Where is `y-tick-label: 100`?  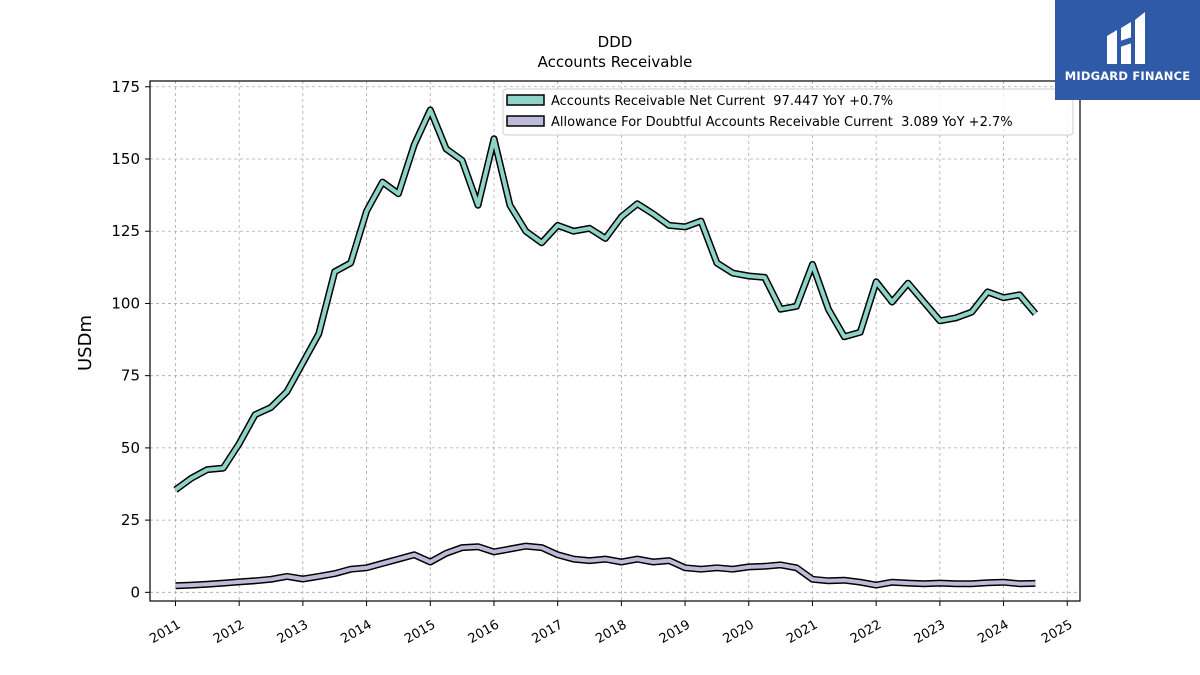
y-tick-label: 100 is located at coordinates (125, 303).